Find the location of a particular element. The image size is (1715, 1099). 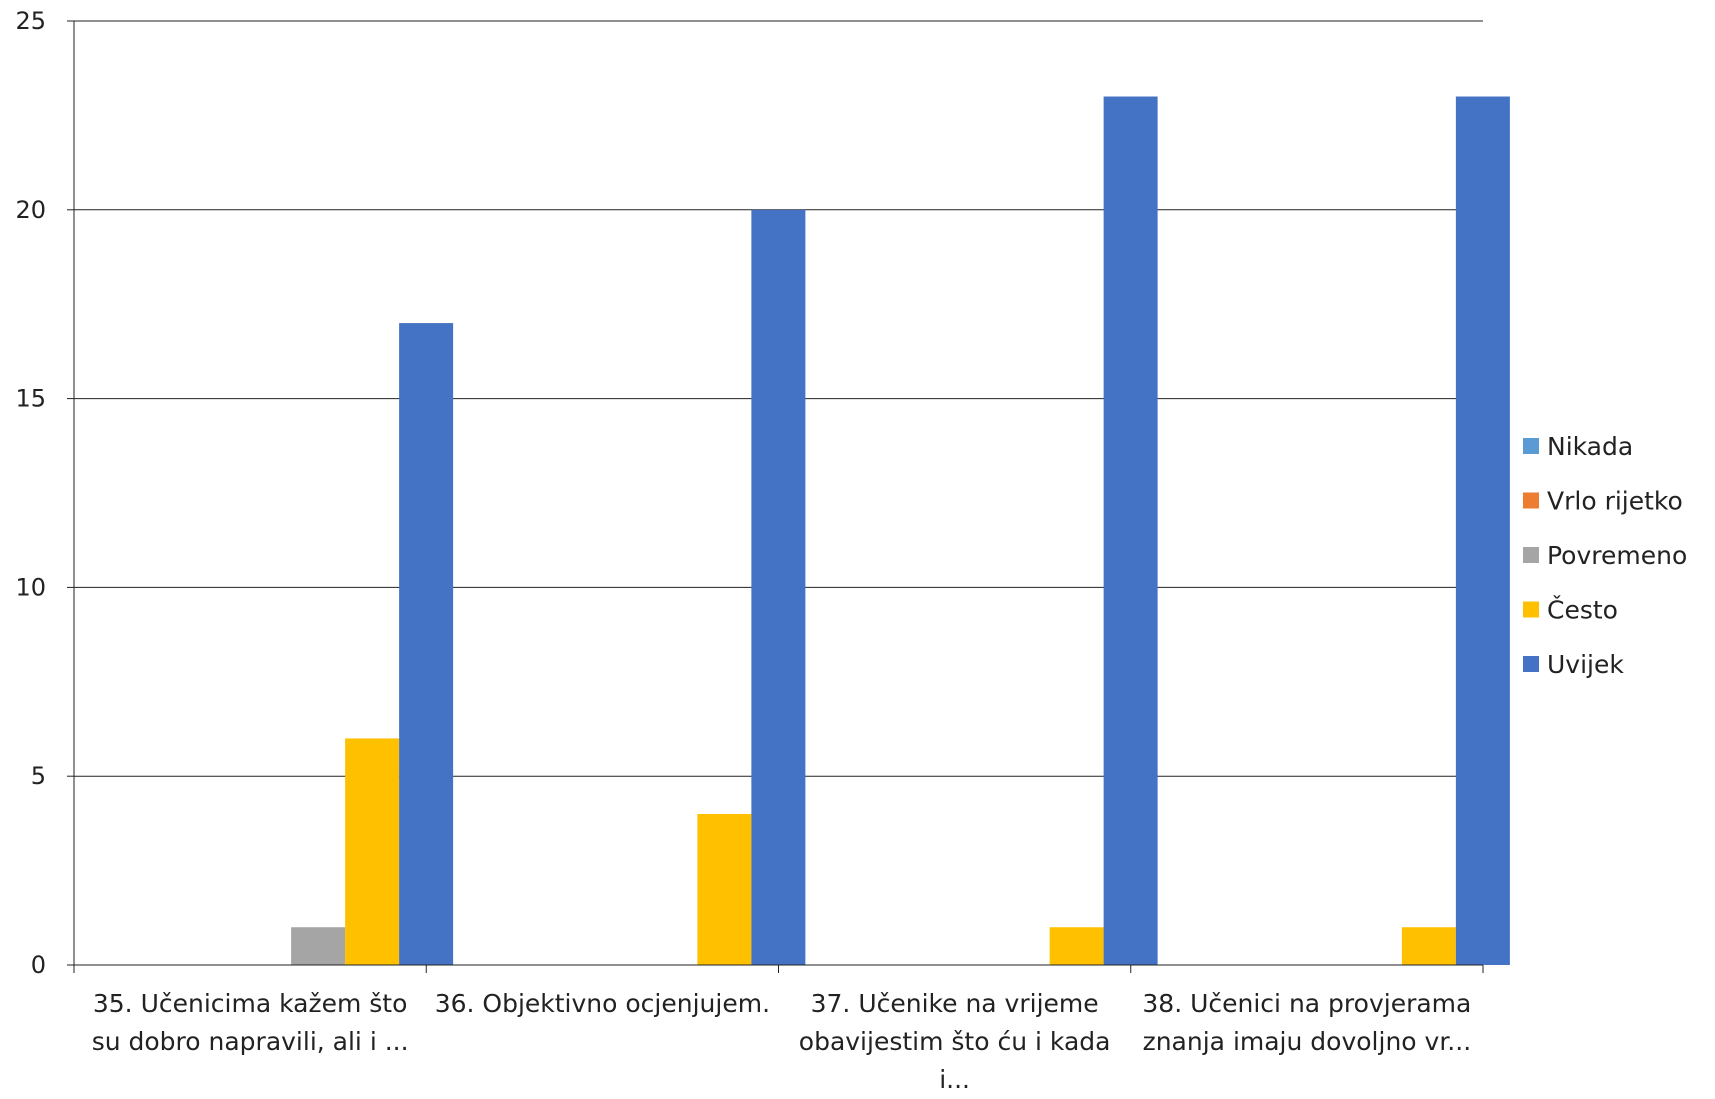

legend-label: Vrlo rijetko is located at coordinates (1615, 501).